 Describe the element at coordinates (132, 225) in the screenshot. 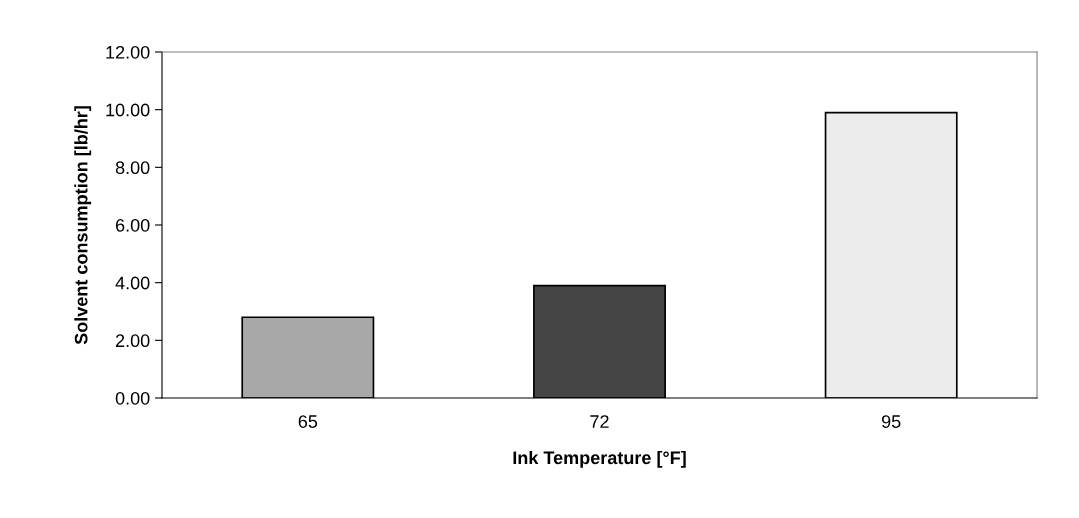

I see `y-tick-label: 6.00` at that location.